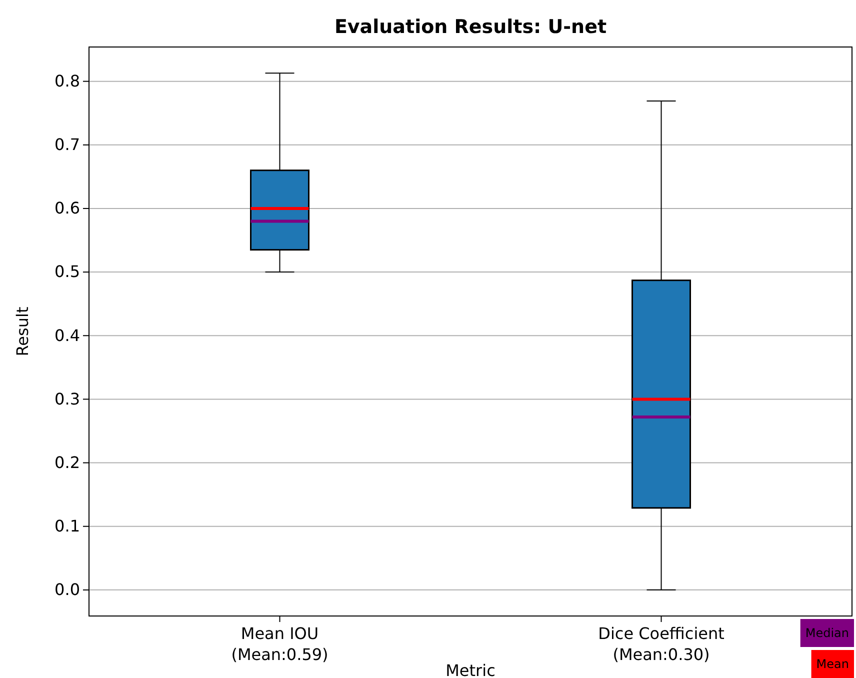  What do you see at coordinates (67, 80) in the screenshot?
I see `y-tick-label: 0.8` at bounding box center [67, 80].